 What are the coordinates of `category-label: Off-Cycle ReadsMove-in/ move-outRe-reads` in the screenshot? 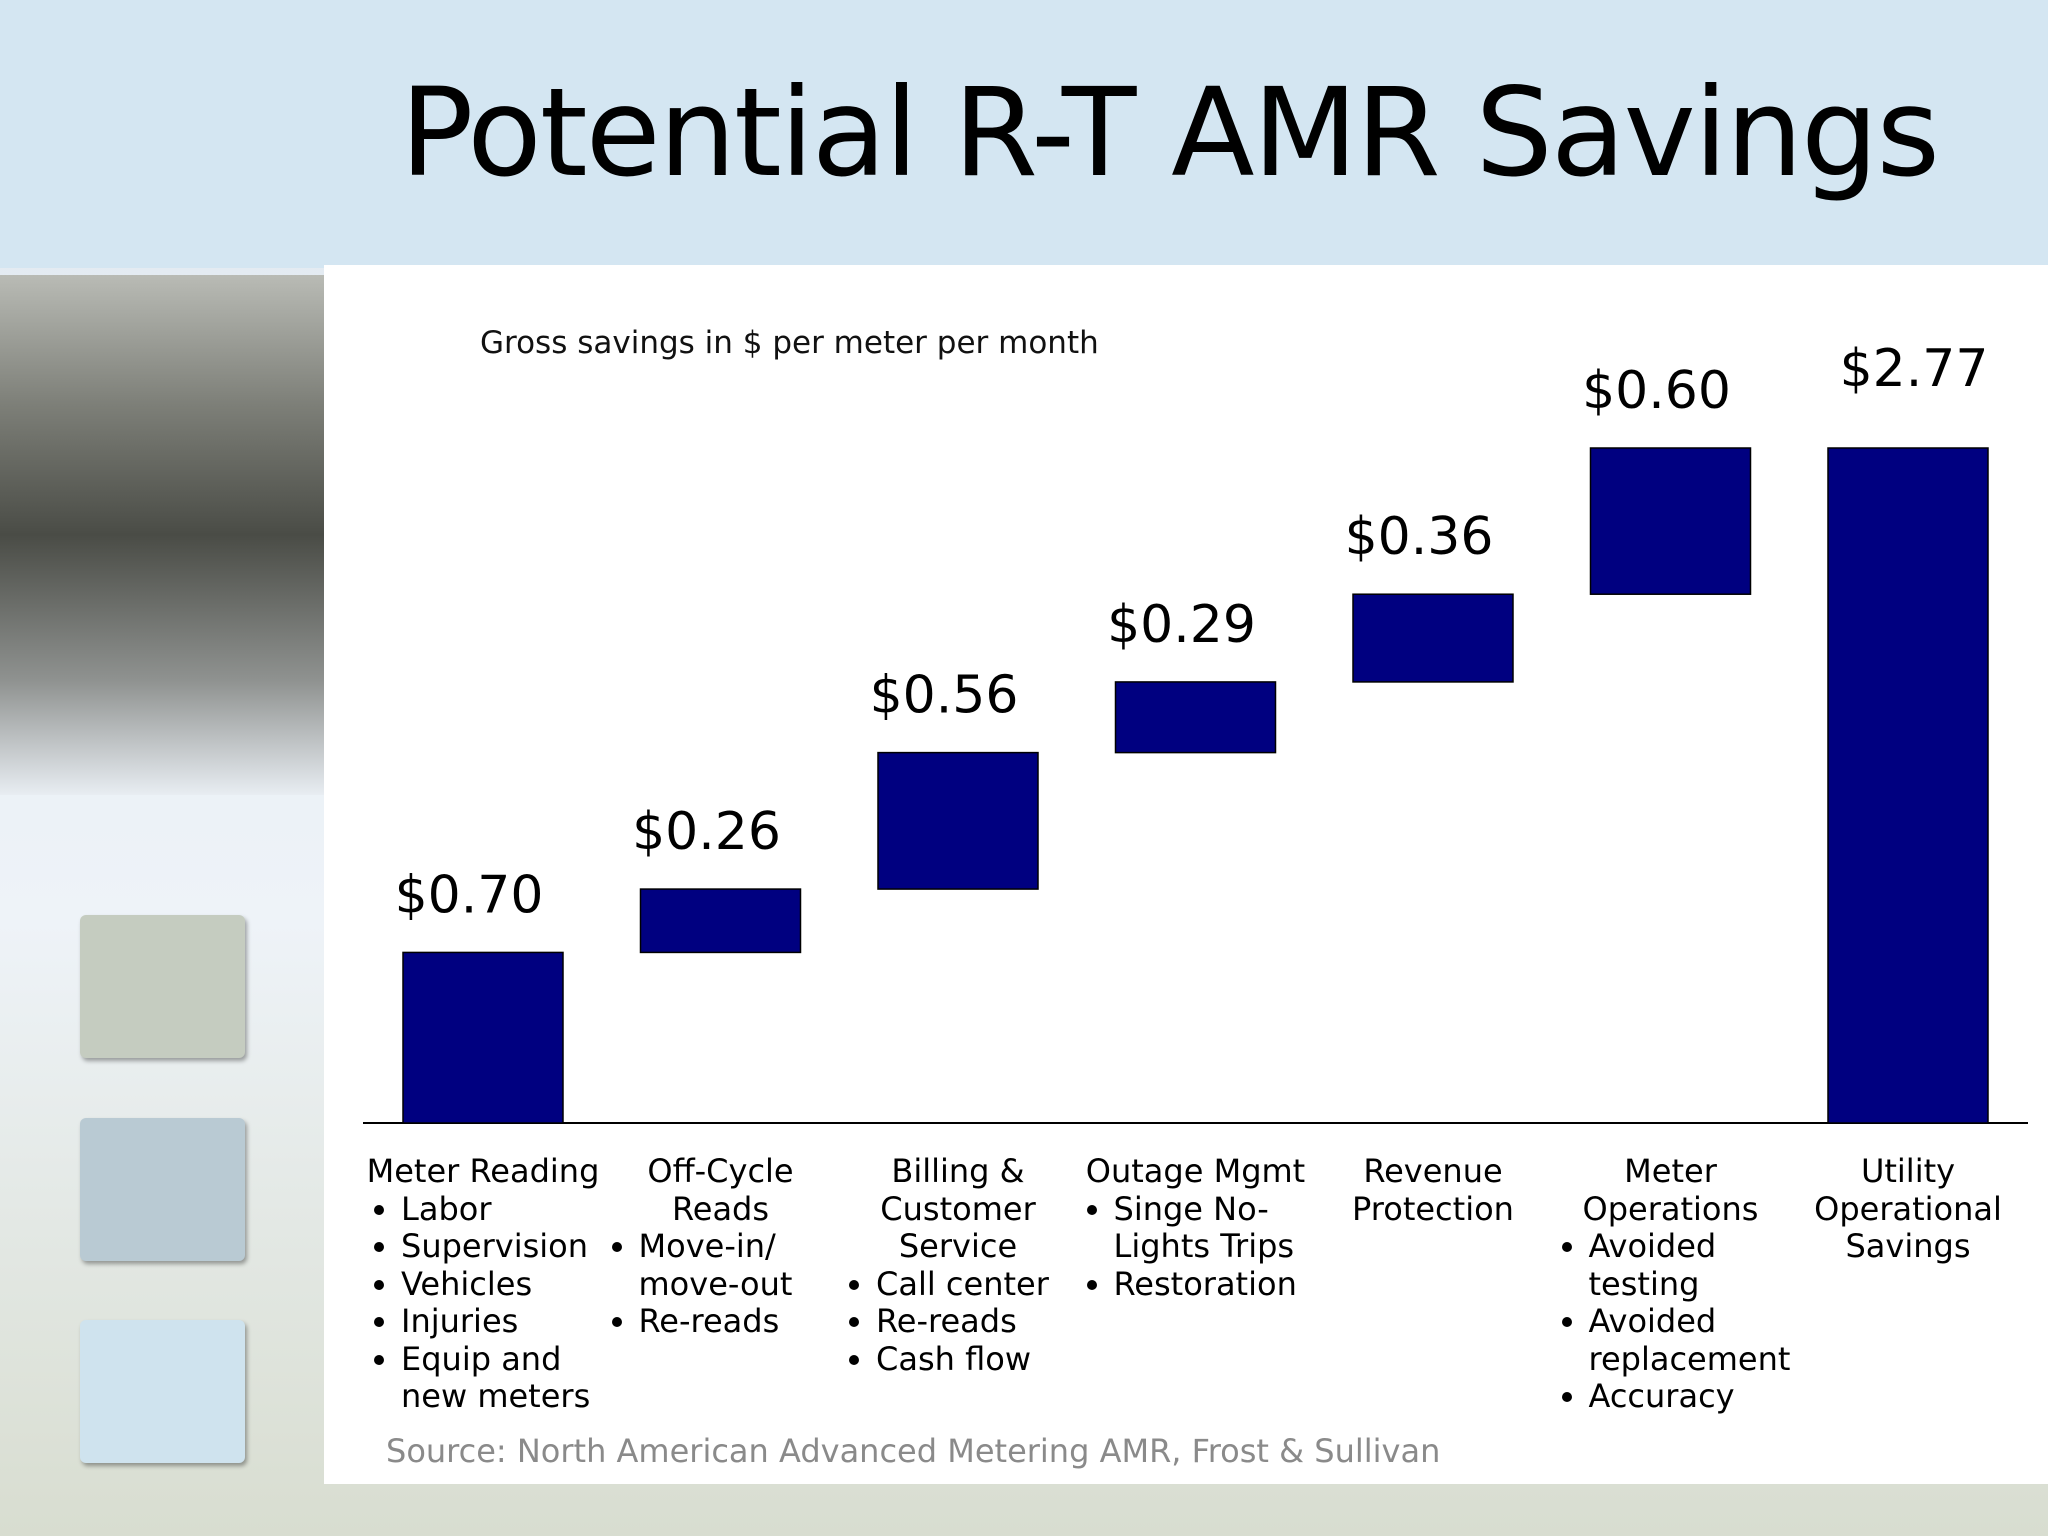 It's located at (721, 1246).